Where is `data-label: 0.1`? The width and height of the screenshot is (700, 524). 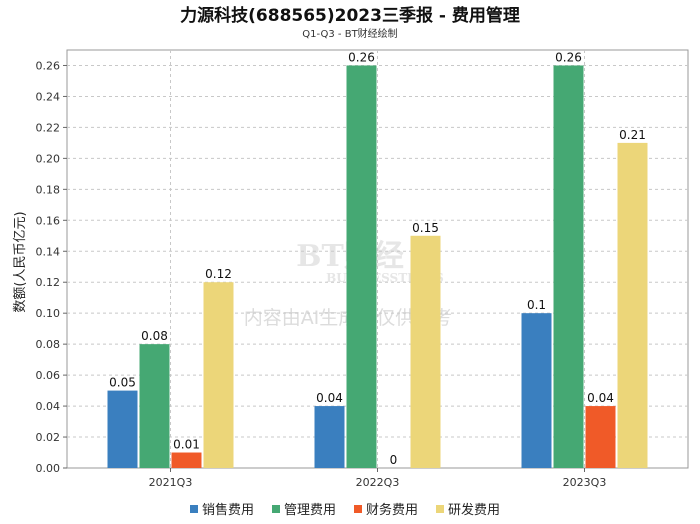
data-label: 0.1 is located at coordinates (536, 305).